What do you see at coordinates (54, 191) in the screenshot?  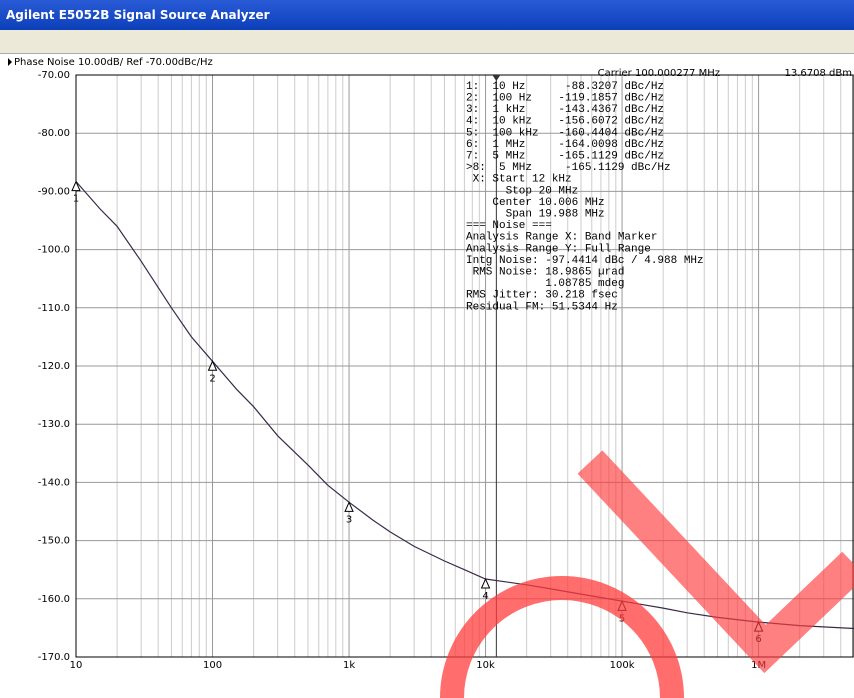 I see `y-tick-label: -90.00` at bounding box center [54, 191].